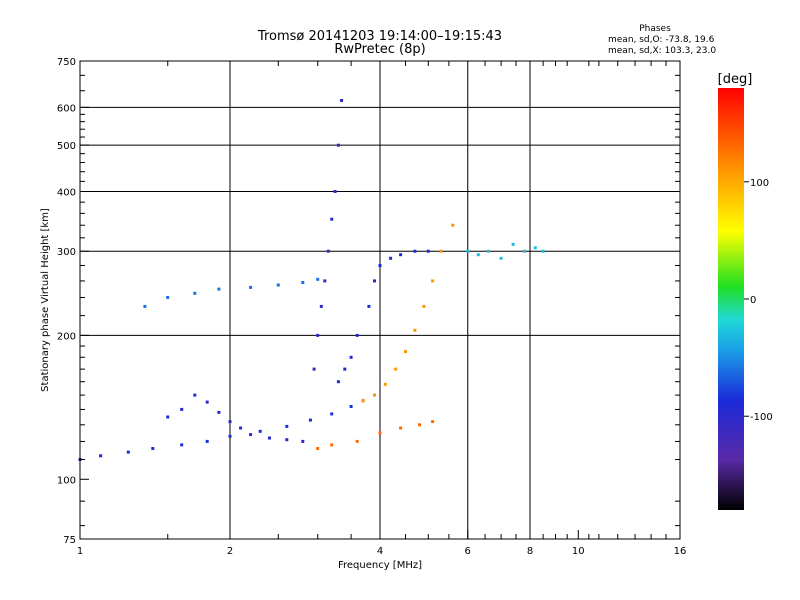 Image resolution: width=800 pixels, height=600 pixels. What do you see at coordinates (80, 551) in the screenshot?
I see `x-tick-label: 1` at bounding box center [80, 551].